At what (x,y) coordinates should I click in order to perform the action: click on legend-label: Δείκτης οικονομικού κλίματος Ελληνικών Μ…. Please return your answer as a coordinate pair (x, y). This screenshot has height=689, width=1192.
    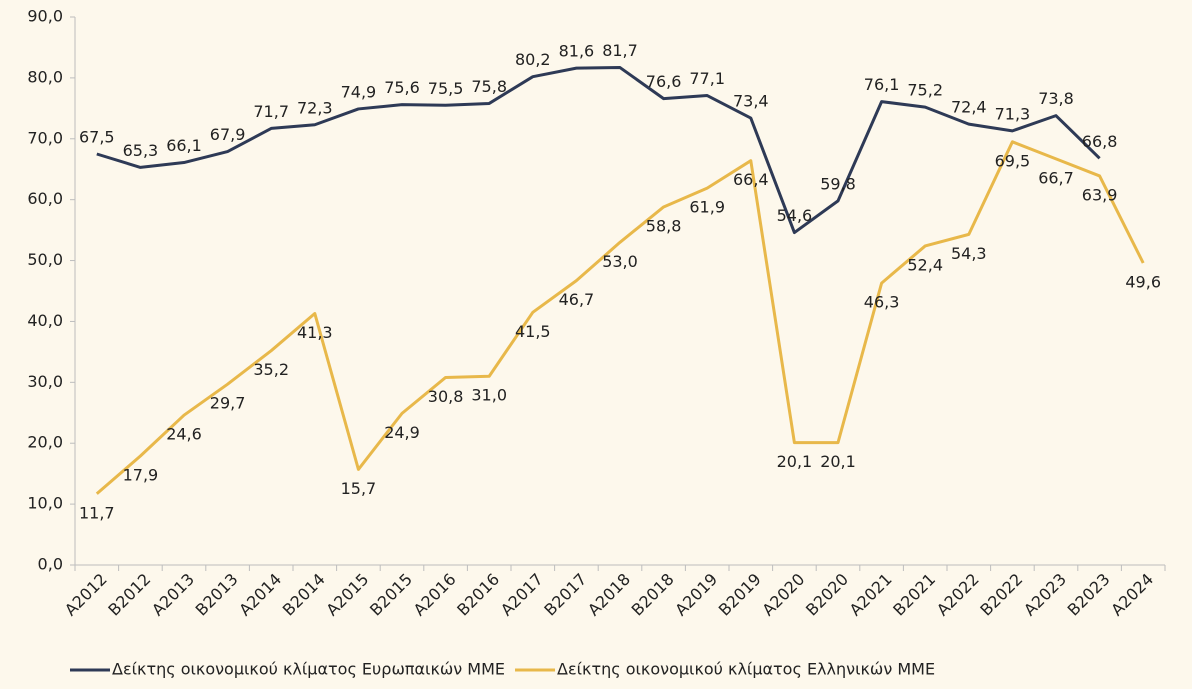
    Looking at the image, I should click on (746, 669).